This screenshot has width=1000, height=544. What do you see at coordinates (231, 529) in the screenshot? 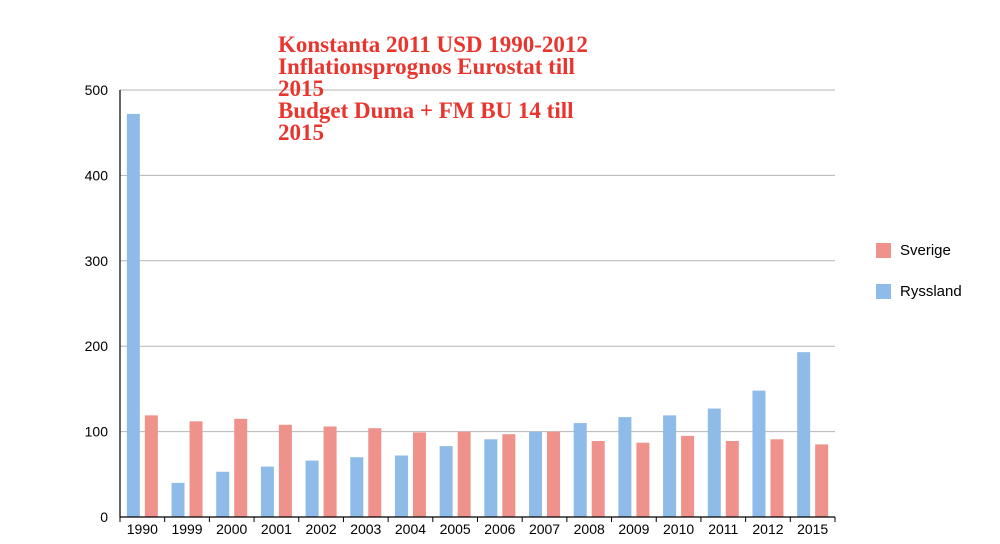
I see `x-tick-label: 2000` at bounding box center [231, 529].